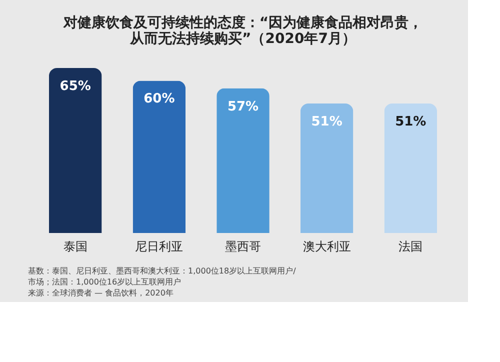 Image resolution: width=500 pixels, height=362 pixels. Describe the element at coordinates (75, 247) in the screenshot. I see `x-tick-label: 泰国` at that location.